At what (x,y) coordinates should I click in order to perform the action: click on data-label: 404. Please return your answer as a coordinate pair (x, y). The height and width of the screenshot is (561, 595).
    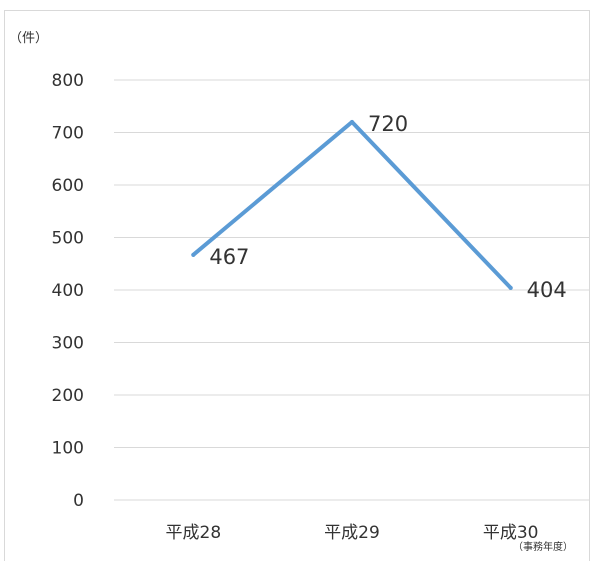
    Looking at the image, I should click on (547, 290).